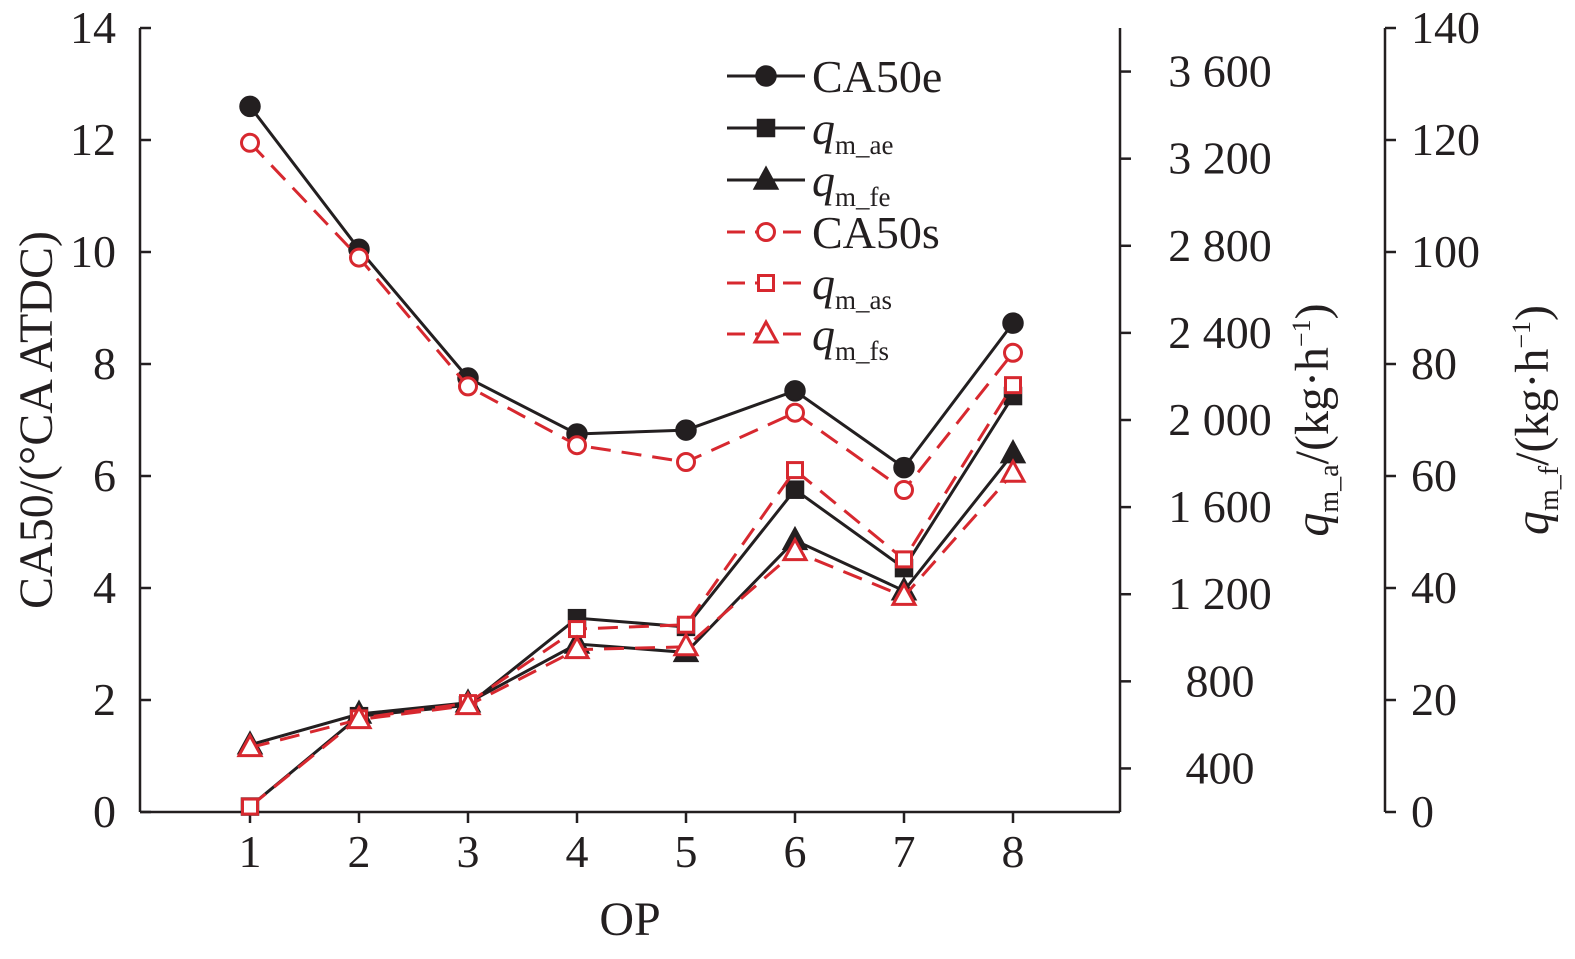 This screenshot has height=959, width=1575. What do you see at coordinates (1220, 419) in the screenshot?
I see `right-1-tick-label: 2 000` at bounding box center [1220, 419].